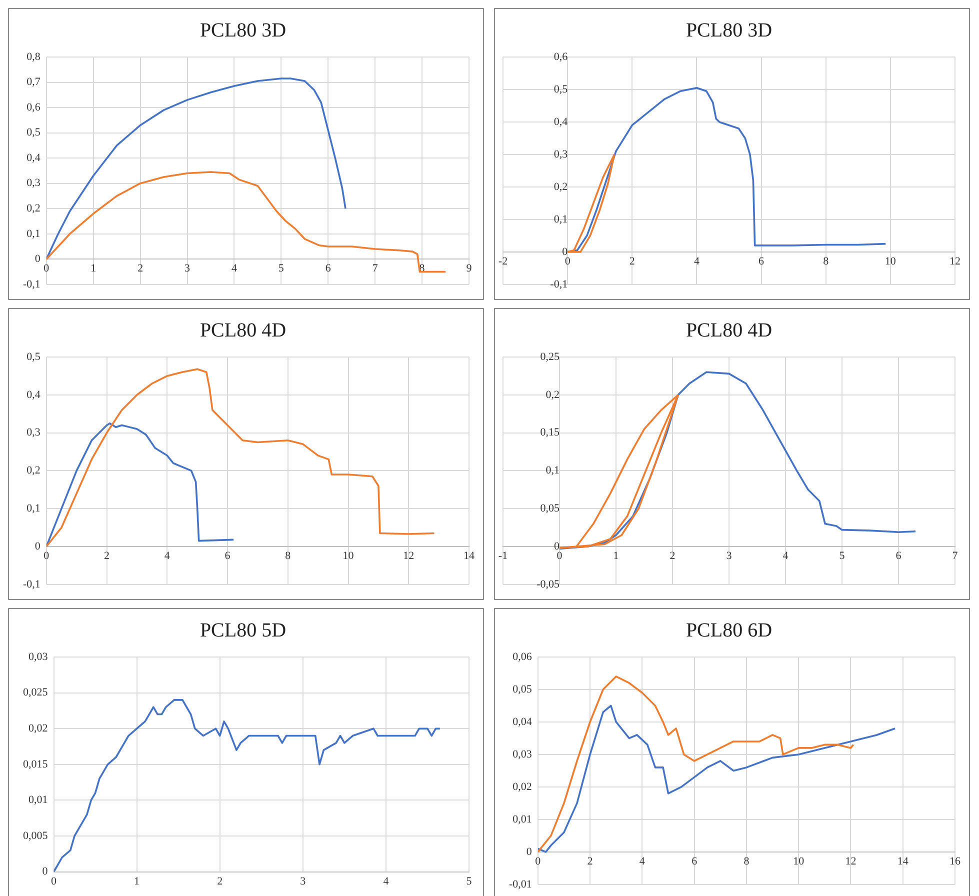 The width and height of the screenshot is (979, 896). Describe the element at coordinates (522, 722) in the screenshot. I see `y-tick-label: 0,04` at that location.